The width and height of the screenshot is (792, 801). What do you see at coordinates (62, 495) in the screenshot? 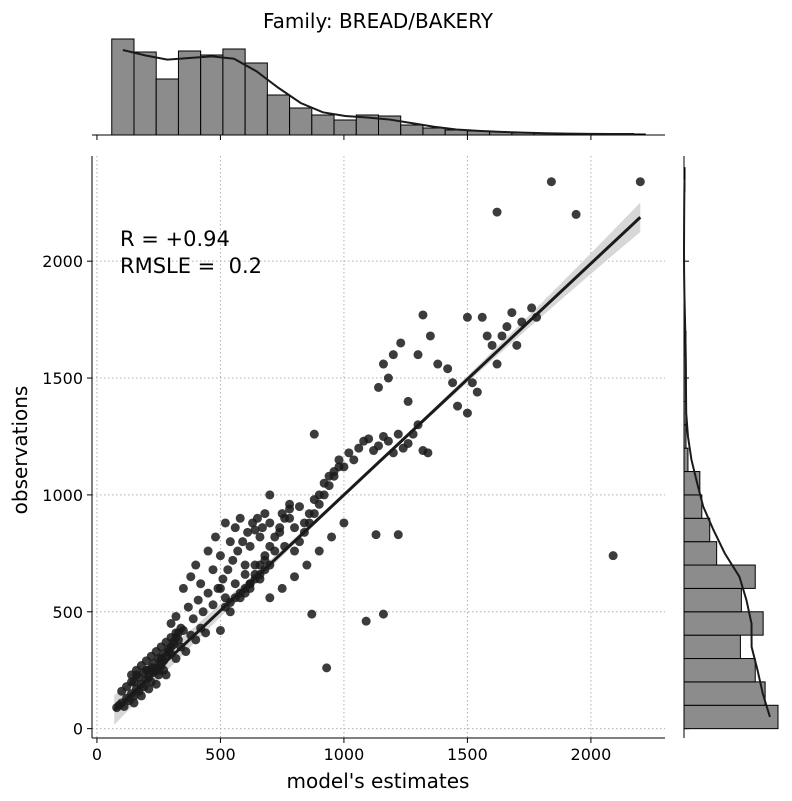
I see `y-tick-label: 1000` at bounding box center [62, 495].